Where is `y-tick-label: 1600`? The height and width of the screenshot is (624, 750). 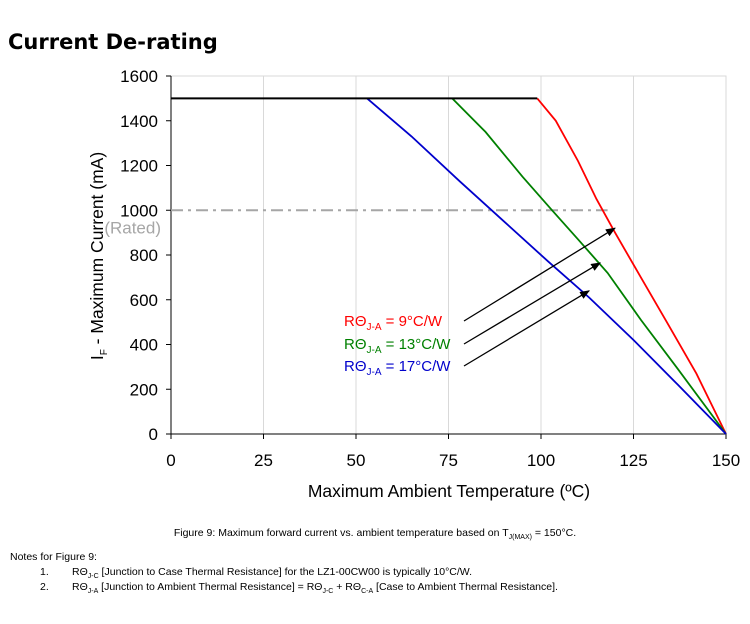 y-tick-label: 1600 is located at coordinates (139, 76).